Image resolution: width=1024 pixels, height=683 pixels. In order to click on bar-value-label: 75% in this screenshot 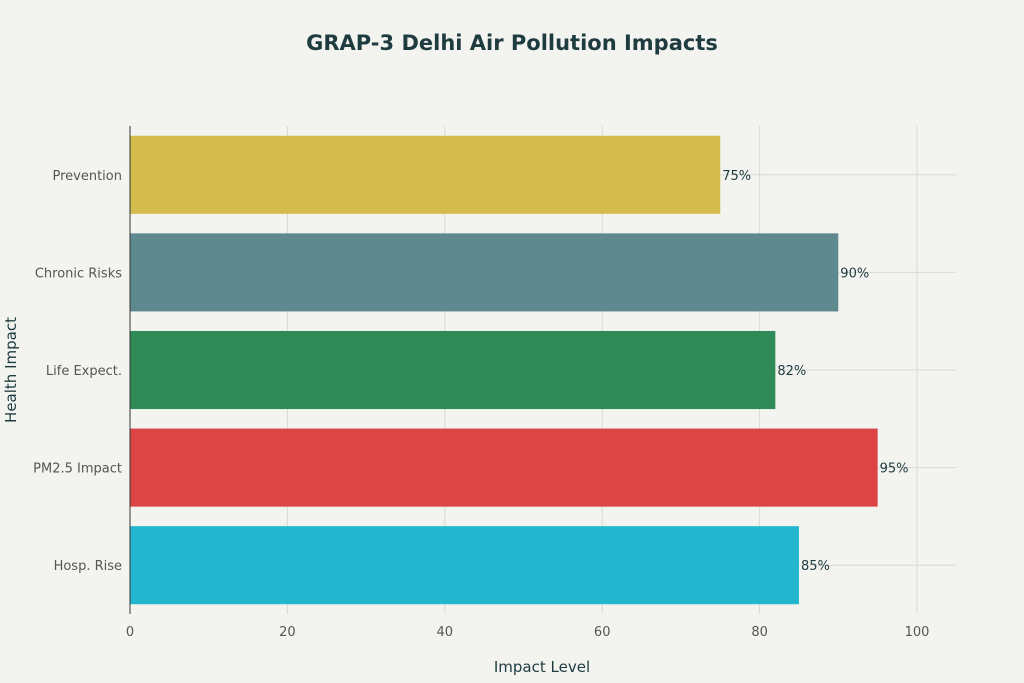, I will do `click(736, 176)`.